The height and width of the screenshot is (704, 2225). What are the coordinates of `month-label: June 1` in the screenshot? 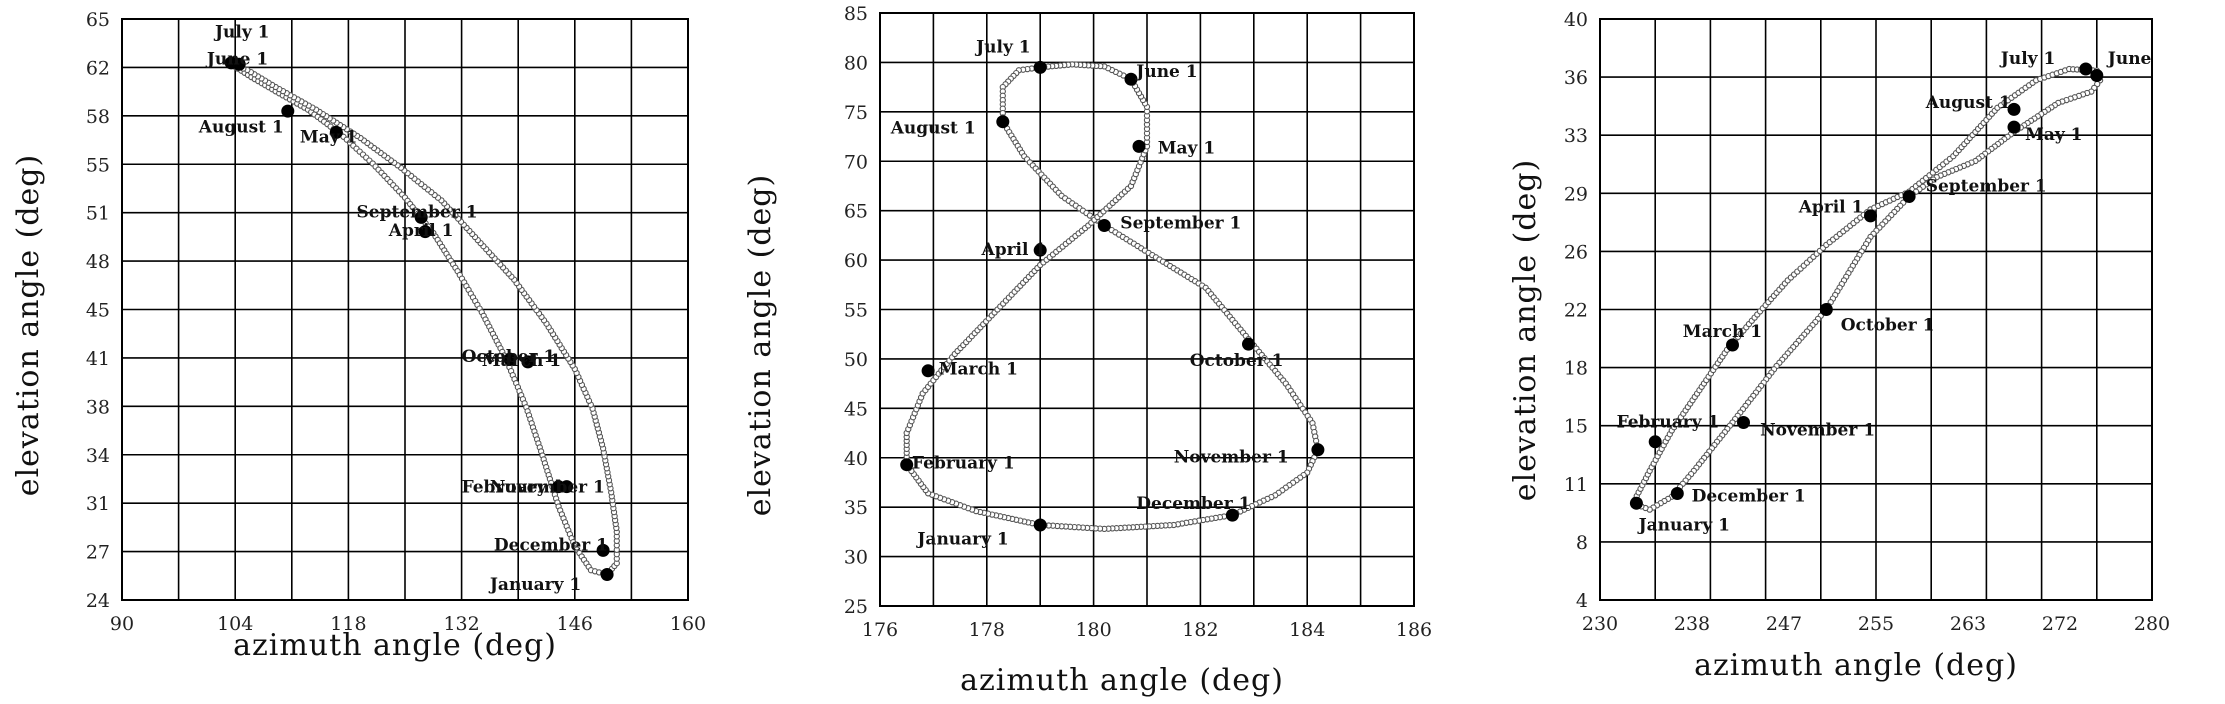 It's located at (1165, 72).